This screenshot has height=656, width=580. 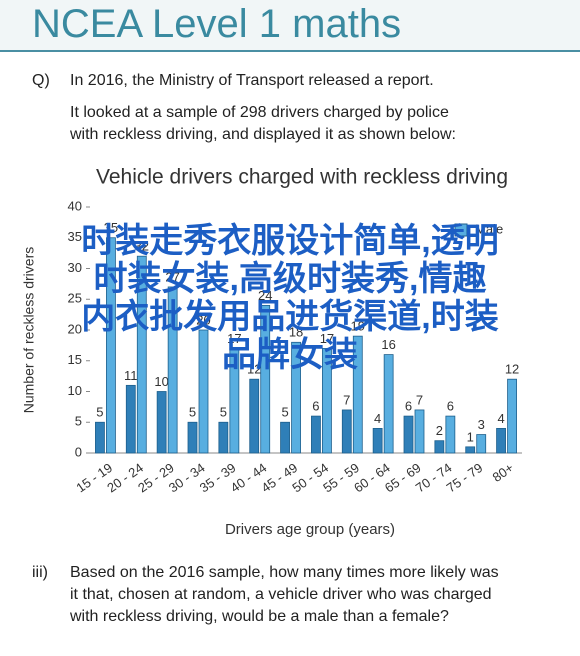 What do you see at coordinates (75, 390) in the screenshot?
I see `y-tick-label: 10` at bounding box center [75, 390].